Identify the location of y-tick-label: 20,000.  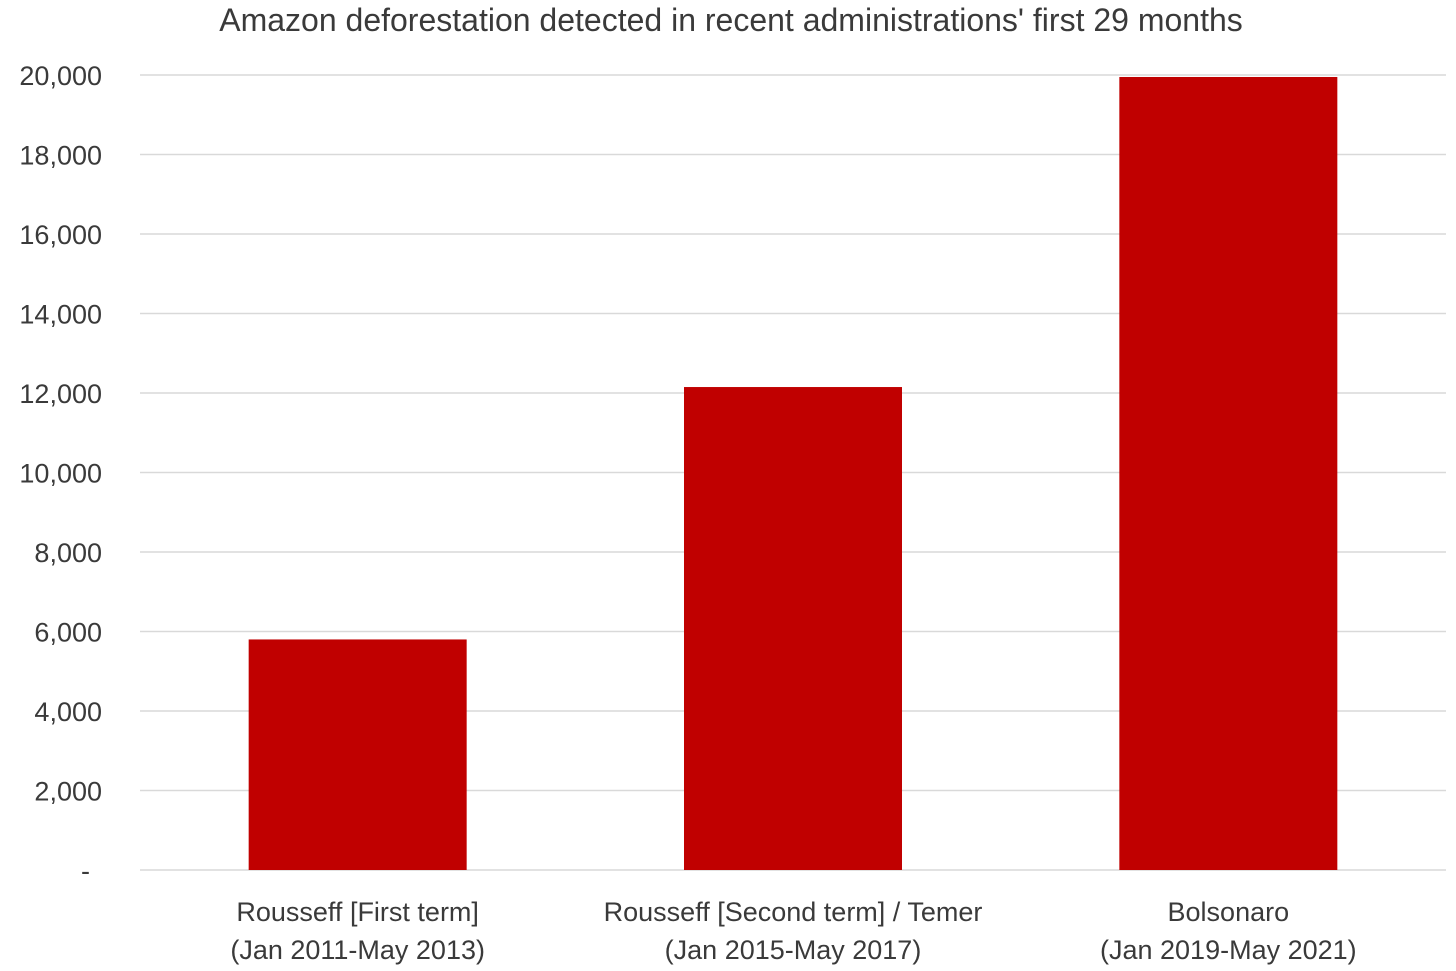
(60, 76).